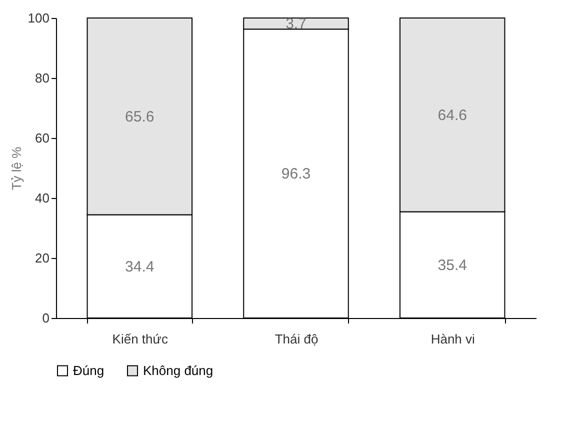 The height and width of the screenshot is (435, 588). Describe the element at coordinates (452, 115) in the screenshot. I see `data-label: 64.6` at that location.